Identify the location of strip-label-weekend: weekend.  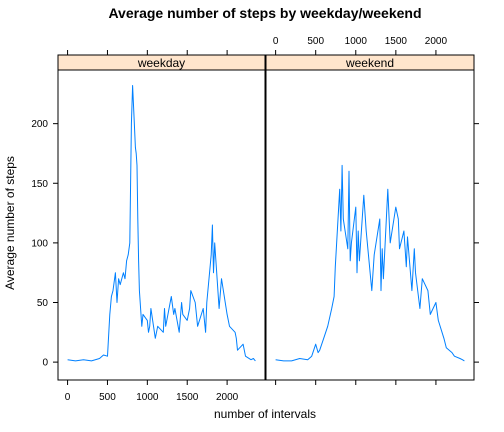
(369, 63).